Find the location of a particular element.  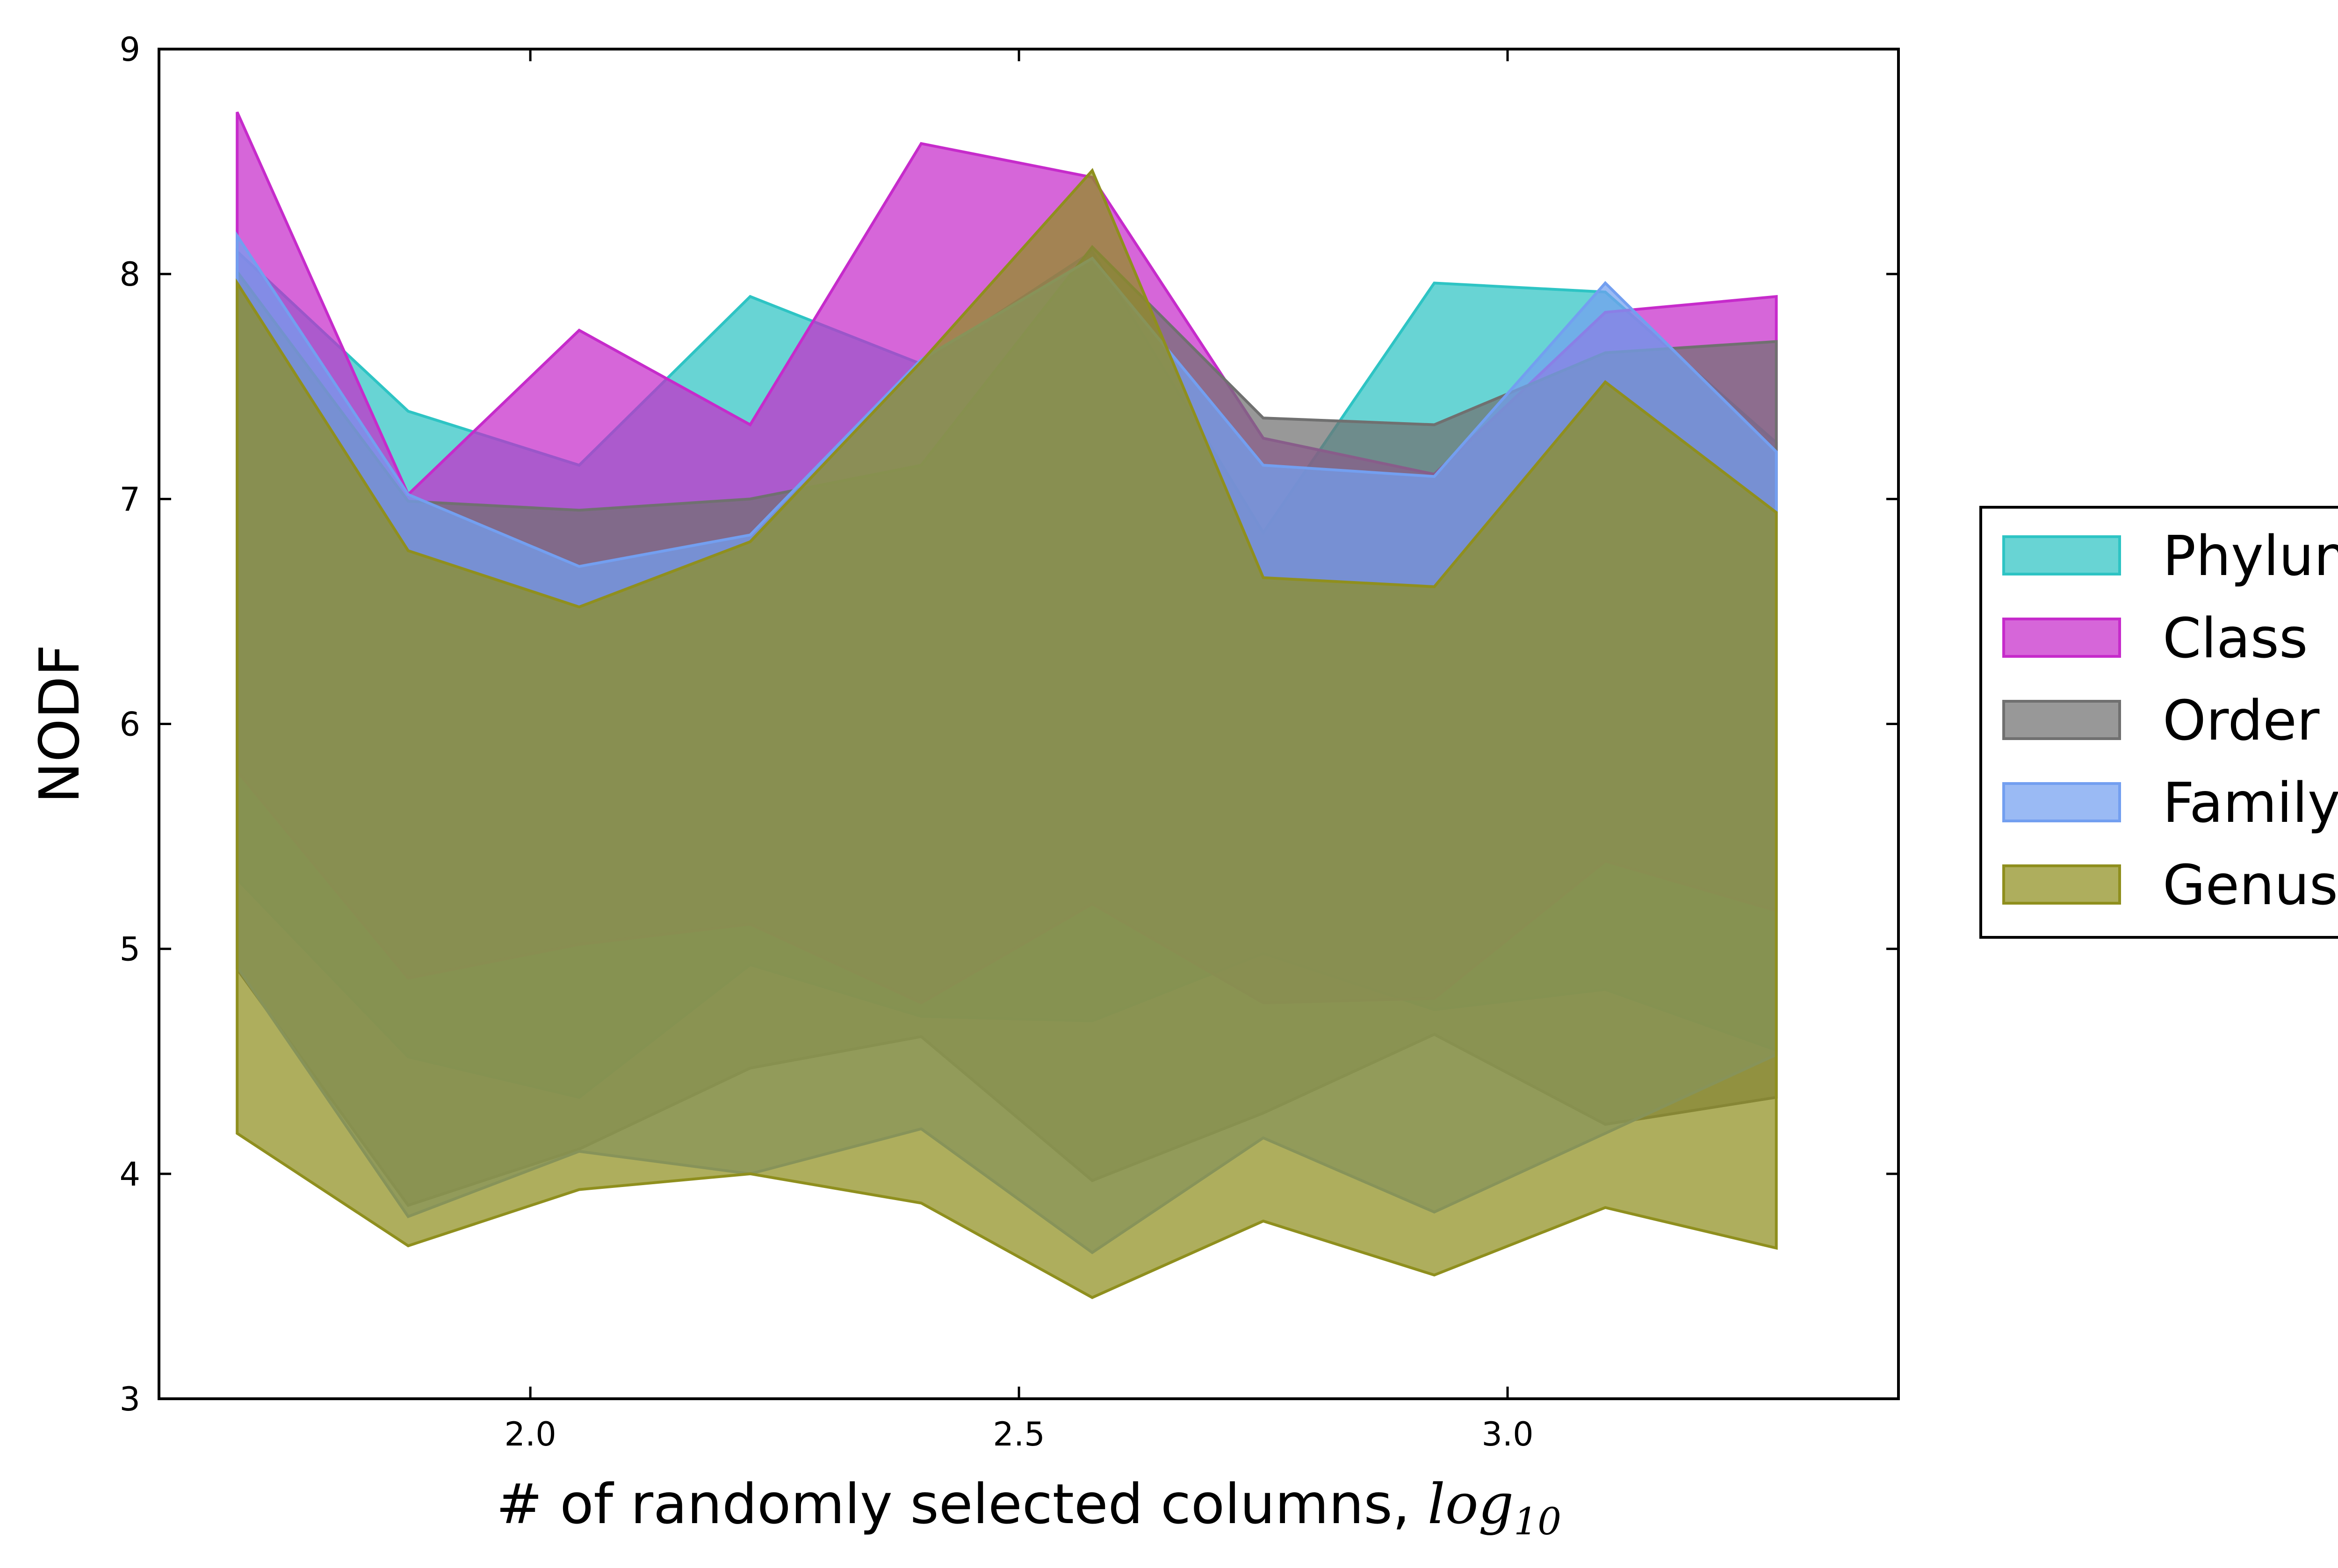

legend-swatch-genus is located at coordinates (2062, 884).